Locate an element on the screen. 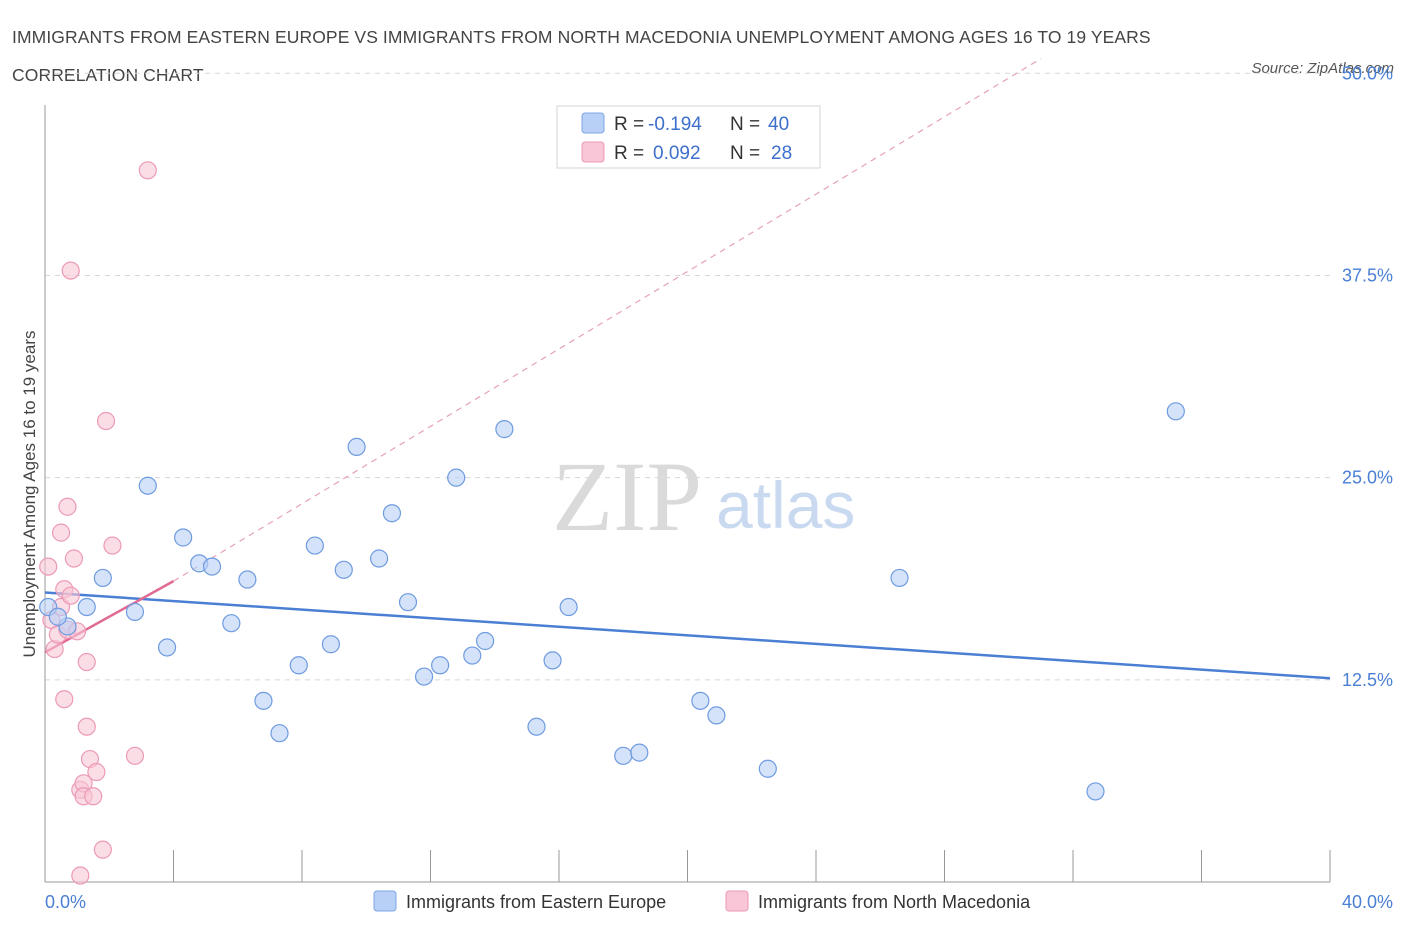 The height and width of the screenshot is (930, 1406). stats-n-label-pink: N = is located at coordinates (745, 153).